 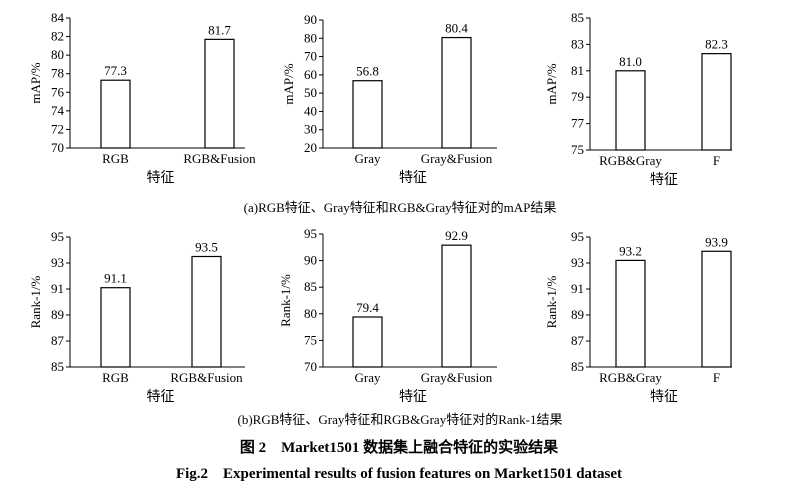 What do you see at coordinates (456, 235) in the screenshot?
I see `data-label: 92.9` at bounding box center [456, 235].